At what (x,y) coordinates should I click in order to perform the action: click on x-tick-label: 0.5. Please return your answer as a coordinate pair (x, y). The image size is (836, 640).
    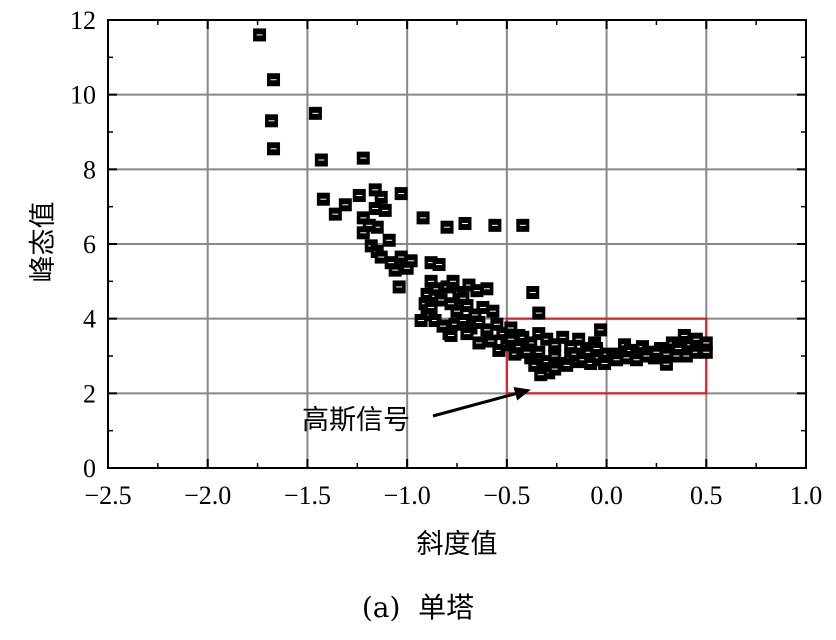
    Looking at the image, I should click on (706, 495).